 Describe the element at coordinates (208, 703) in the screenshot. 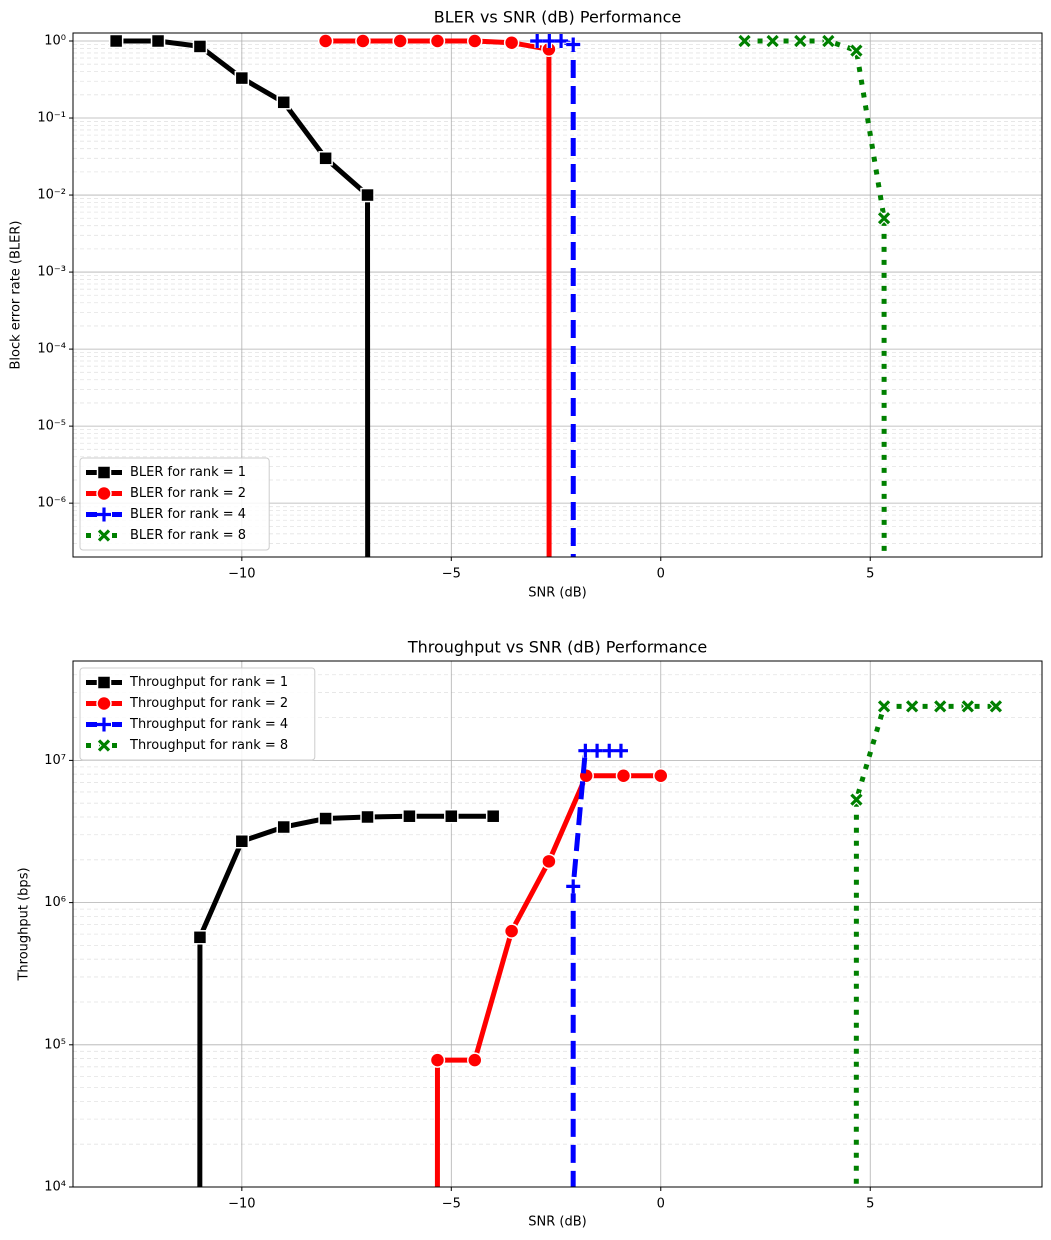

I see `legend-label: Throughput for rank = 2` at that location.